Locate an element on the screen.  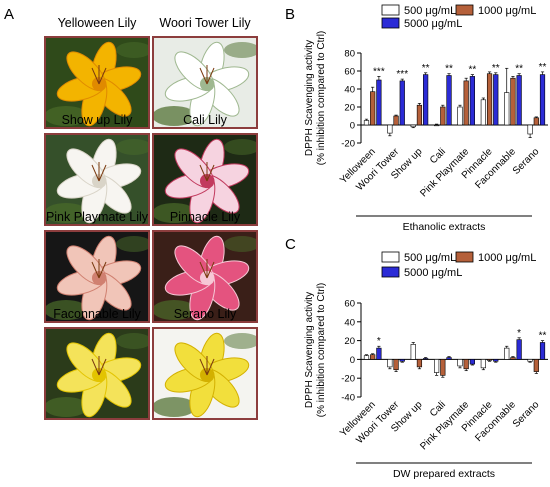
x-axis-label: DW prepared extracts is located at coordinates (444, 474).